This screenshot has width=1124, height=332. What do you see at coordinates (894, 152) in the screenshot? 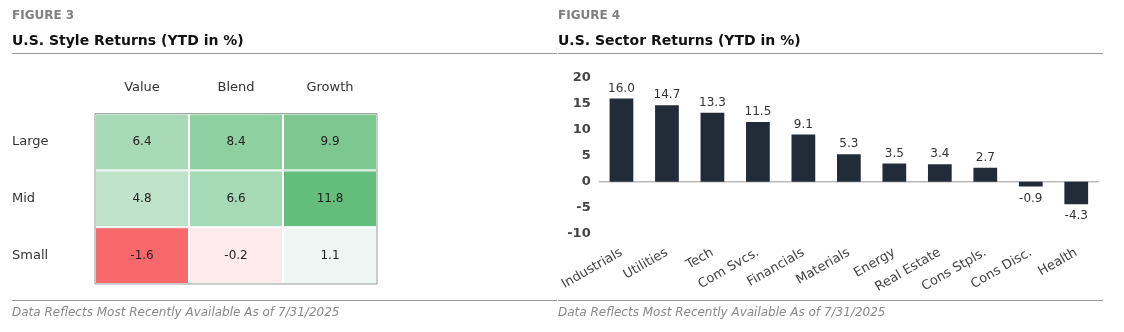
I see `data-label: 3.5` at bounding box center [894, 152].